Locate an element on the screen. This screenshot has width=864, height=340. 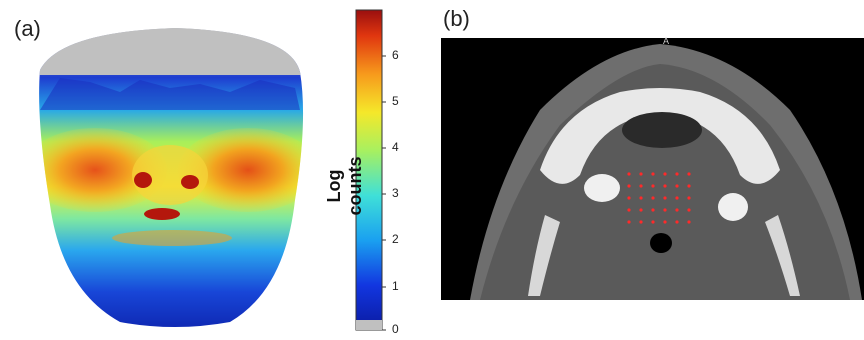
colorbar-tick: 1 is located at coordinates (395, 286).